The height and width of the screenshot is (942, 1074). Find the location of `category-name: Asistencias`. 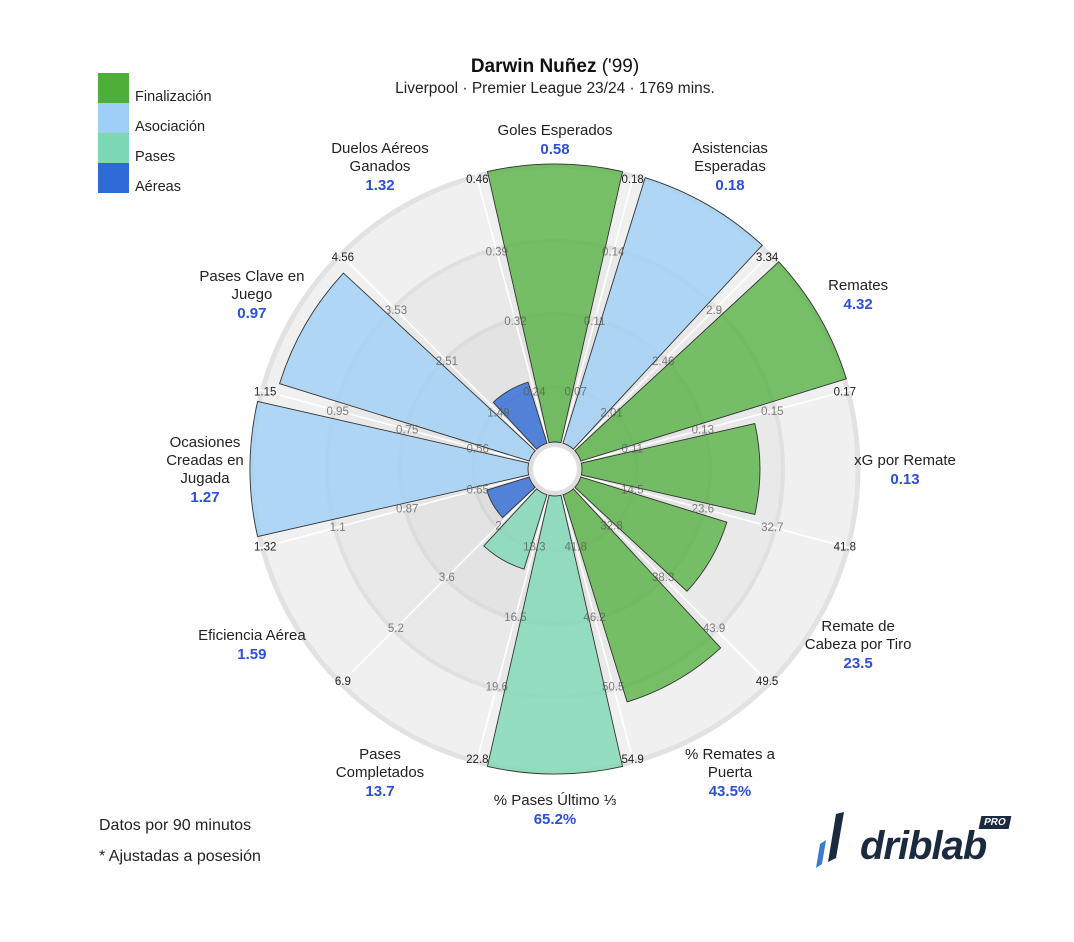

category-name: Asistencias is located at coordinates (730, 148).